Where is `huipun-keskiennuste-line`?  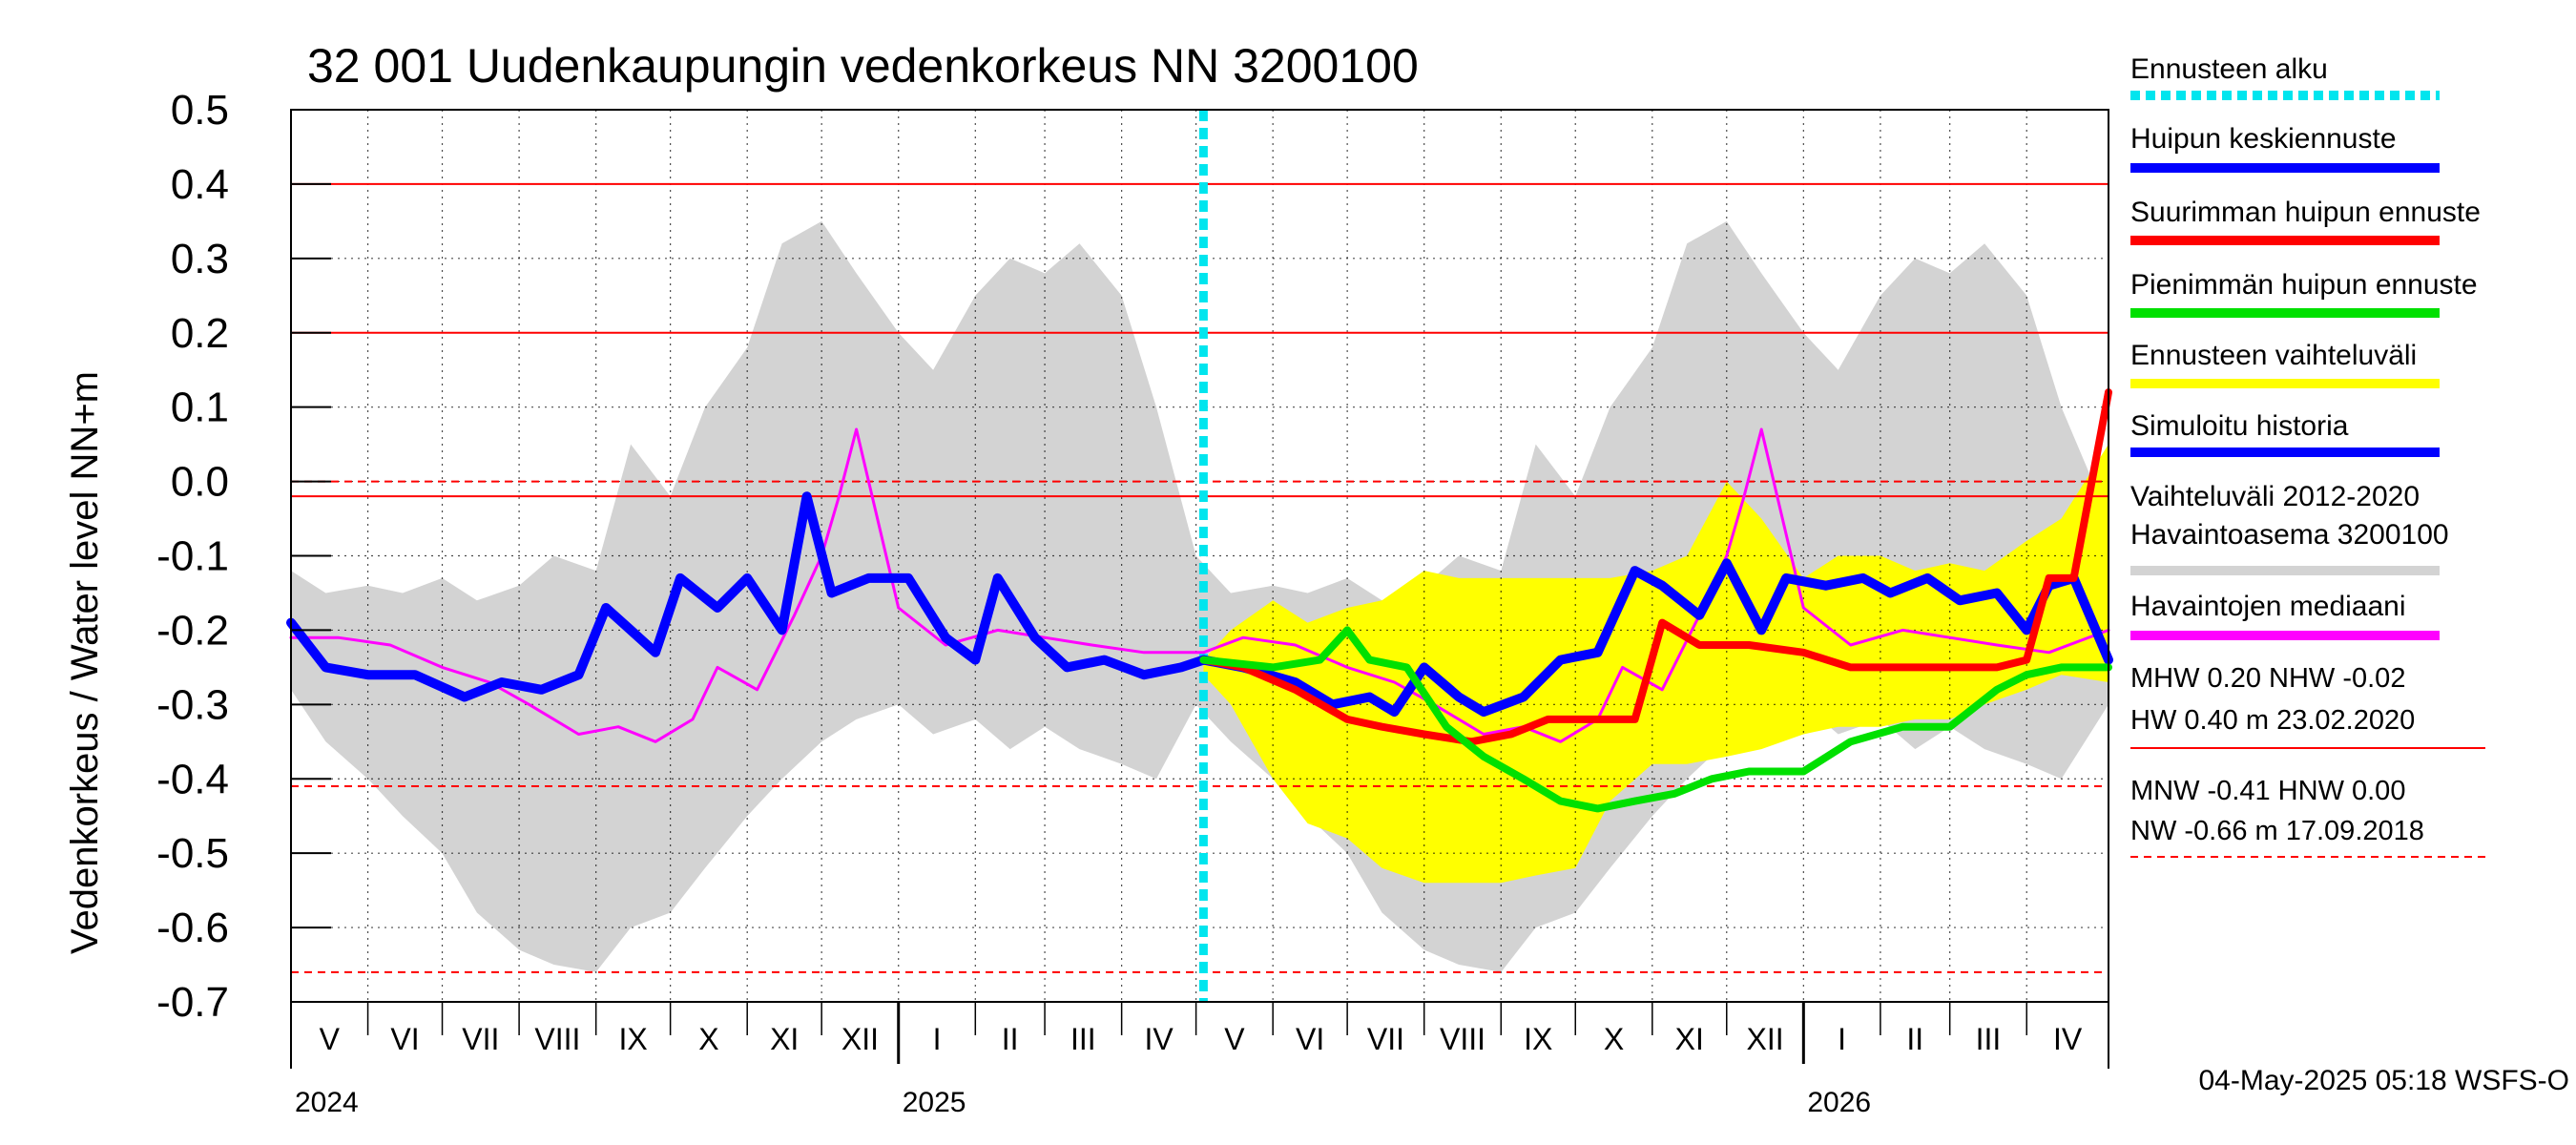 huipun-keskiennuste-line is located at coordinates (1655, 638).